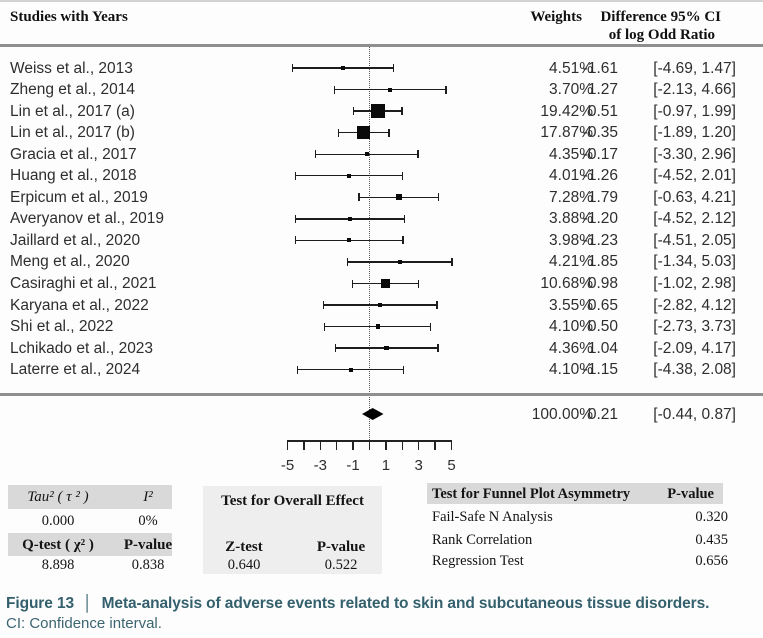  Describe the element at coordinates (659, 133) in the screenshot. I see `study-ci-text: -0.35 [-1.89, 1.20]` at that location.